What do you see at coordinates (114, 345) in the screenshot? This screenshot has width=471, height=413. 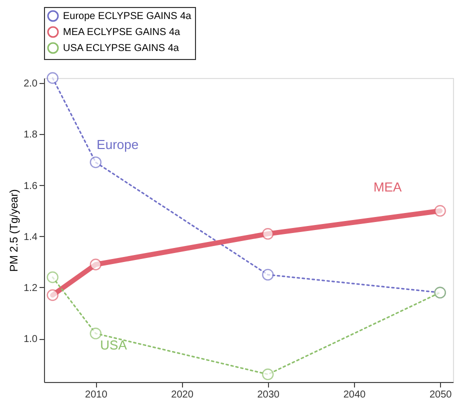 I see `annotation: USA` at bounding box center [114, 345].